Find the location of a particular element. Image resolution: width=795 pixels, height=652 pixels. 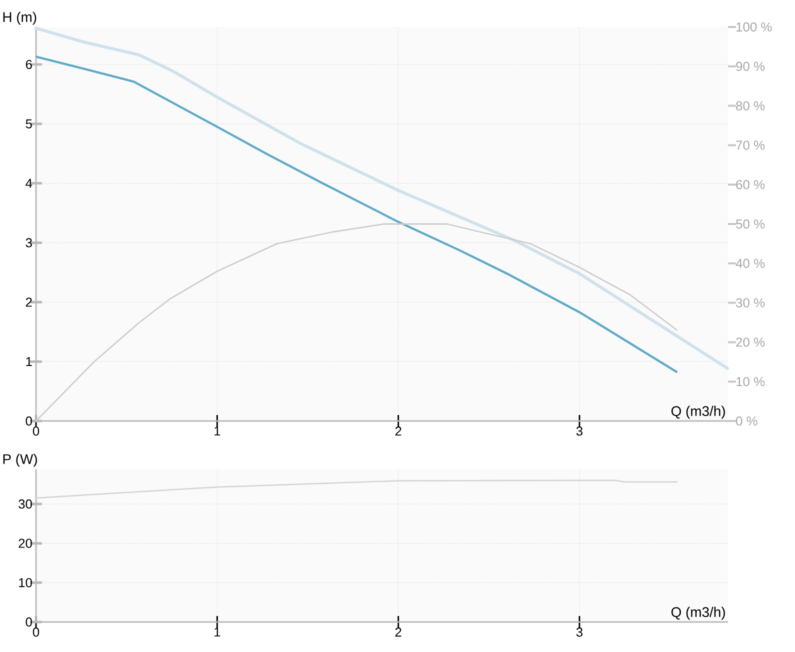

y-tick-label: 20 is located at coordinates (25, 543).